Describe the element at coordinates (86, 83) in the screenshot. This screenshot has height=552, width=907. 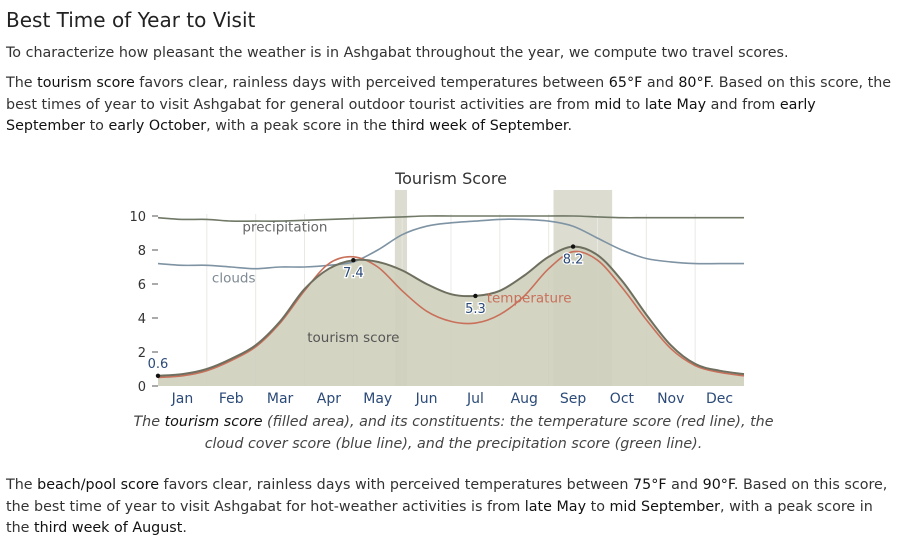
I see `tourism-score-term: tourism score` at that location.